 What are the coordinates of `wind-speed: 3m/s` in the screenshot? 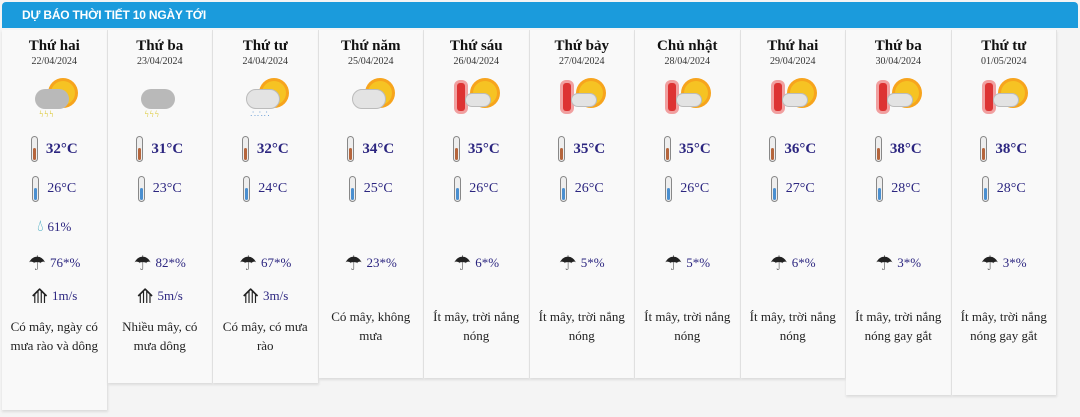 It's located at (275, 295).